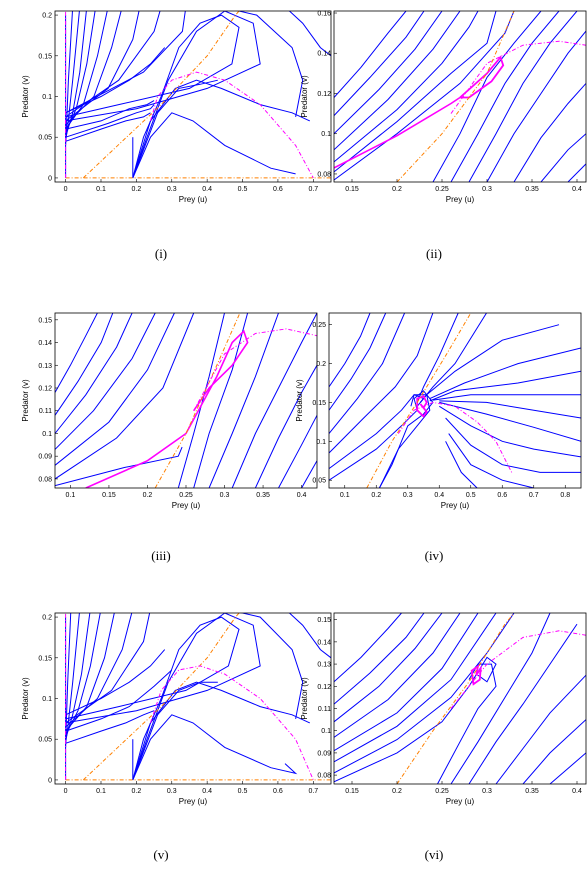 The image size is (588, 872). What do you see at coordinates (263, 495) in the screenshot?
I see `x-tick-label: 0.35` at bounding box center [263, 495].